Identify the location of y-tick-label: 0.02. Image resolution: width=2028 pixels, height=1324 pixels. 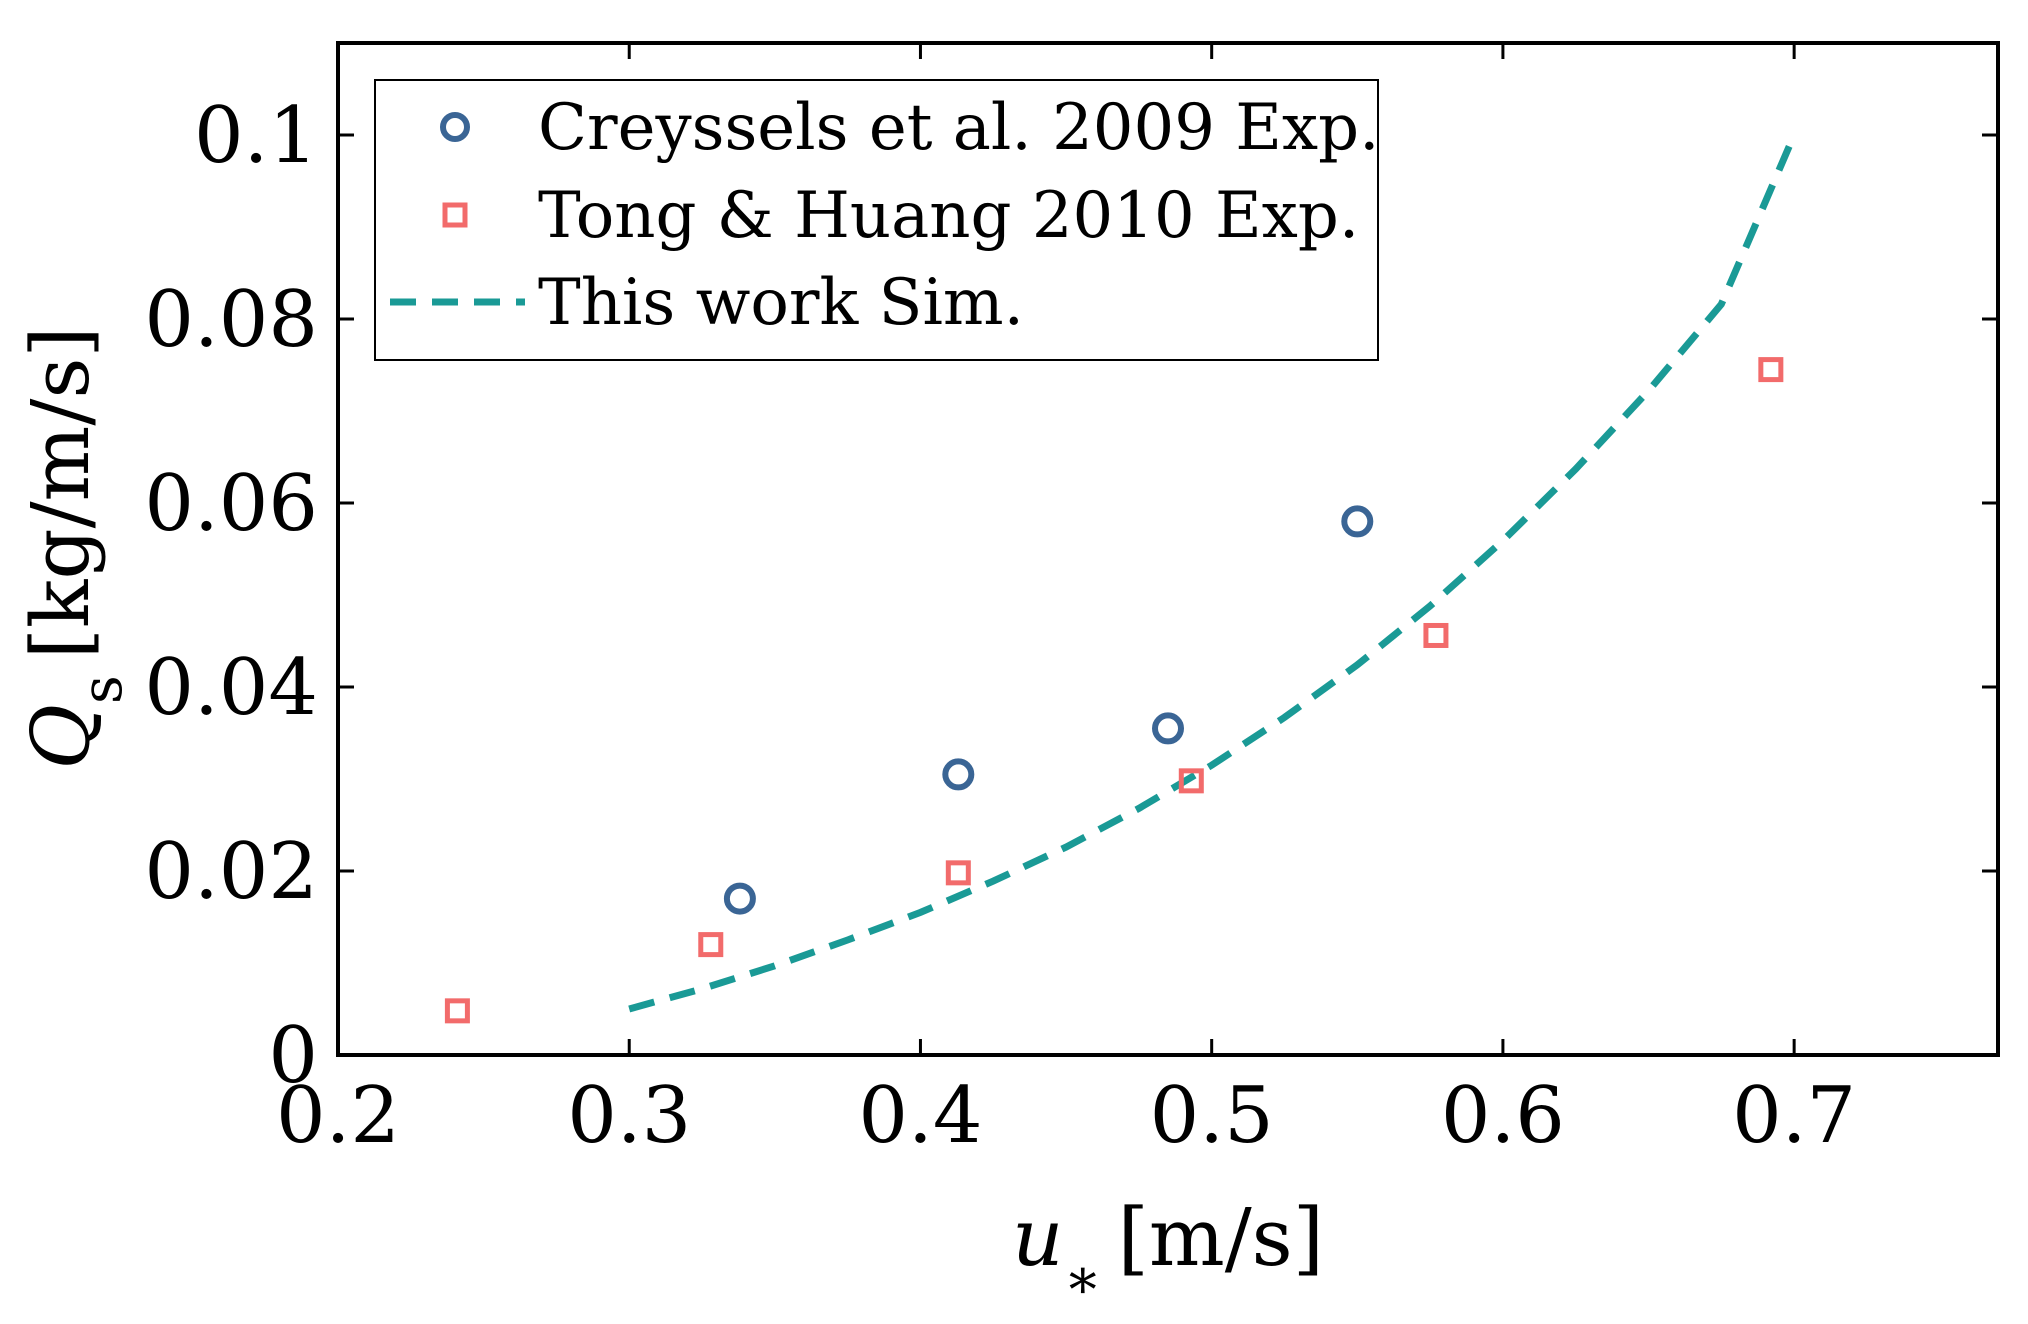
(231, 872).